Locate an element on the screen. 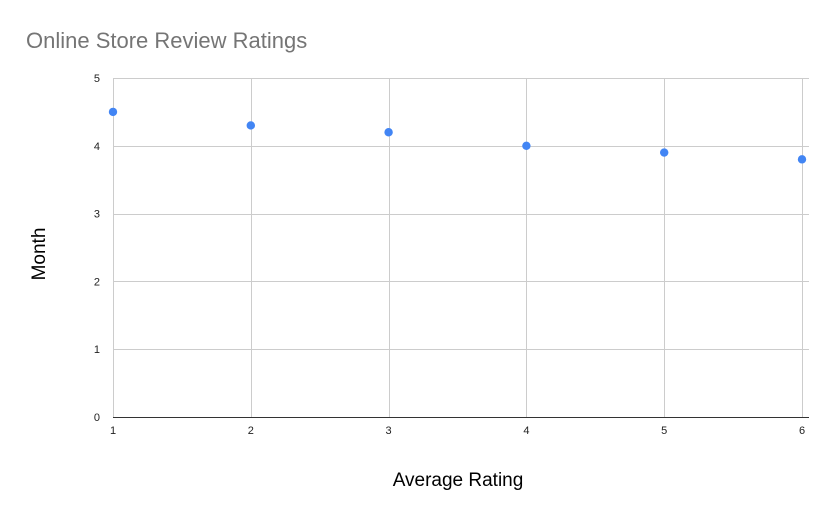 This screenshot has width=835, height=522. x-tick-label: 6 is located at coordinates (802, 431).